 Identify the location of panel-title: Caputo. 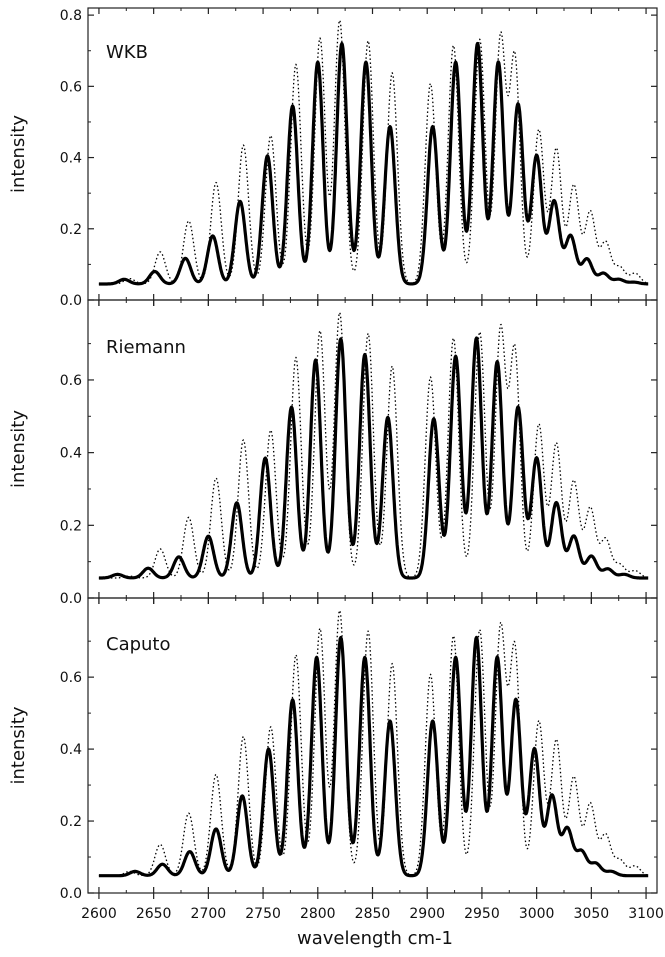
(138, 644).